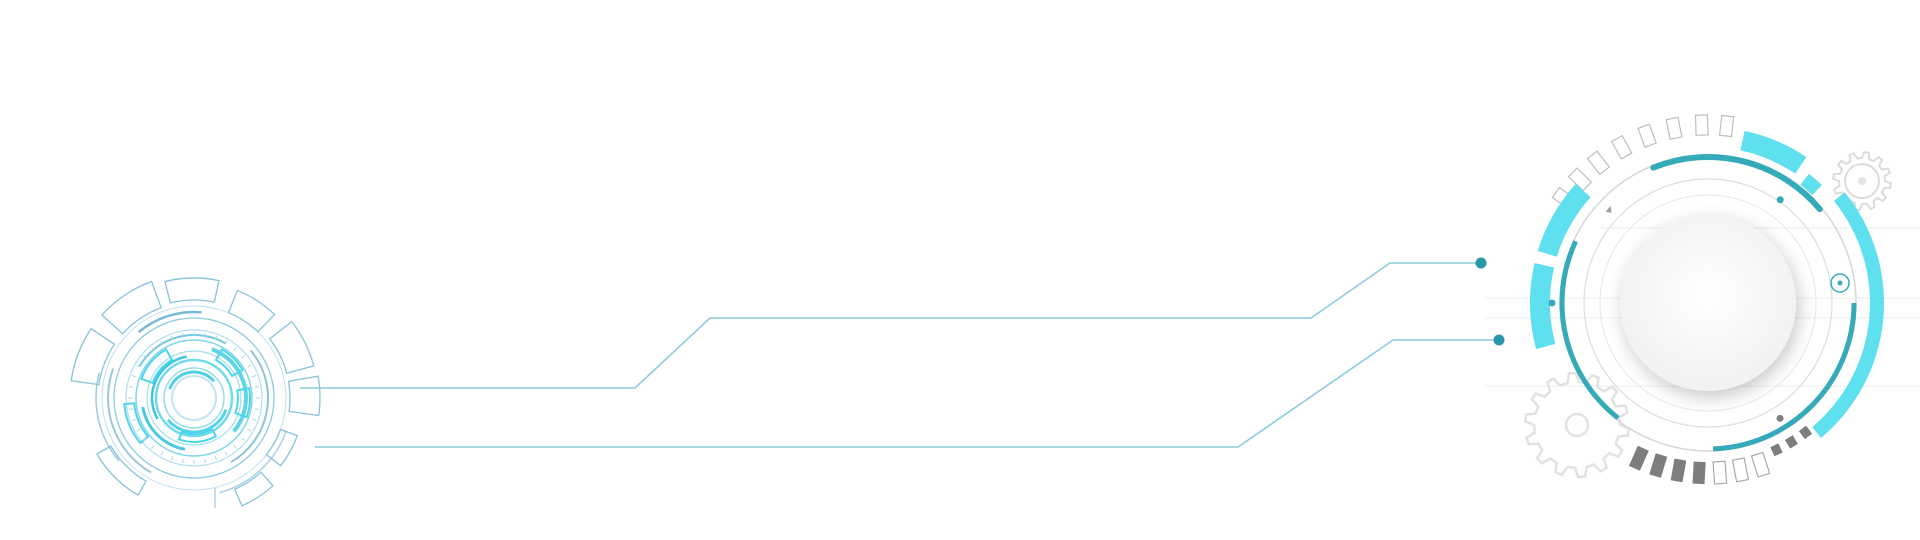 The height and width of the screenshot is (540, 1920). I want to click on dial-ring, so click(194, 398).